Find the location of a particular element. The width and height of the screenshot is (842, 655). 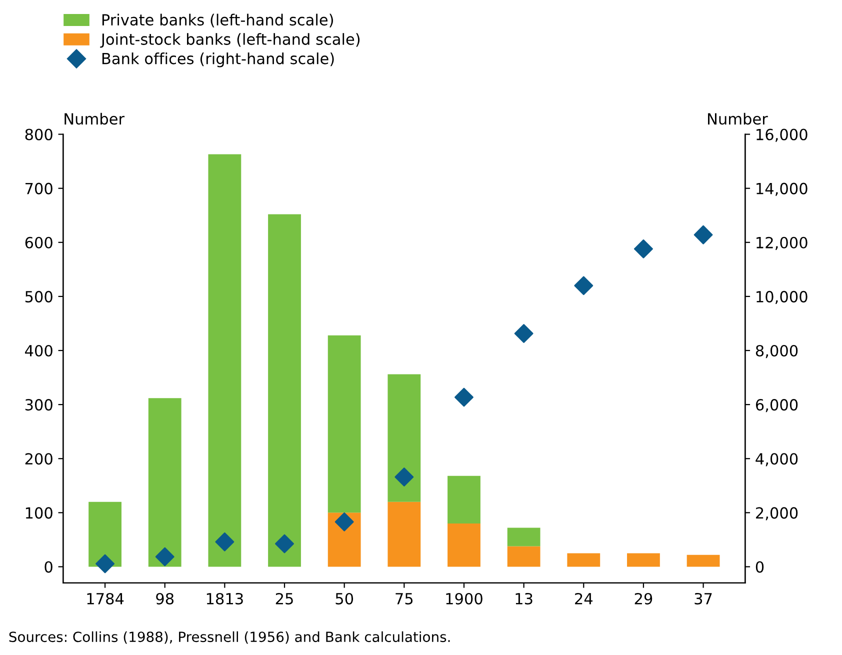

x-tick-label: 1784 is located at coordinates (105, 598).